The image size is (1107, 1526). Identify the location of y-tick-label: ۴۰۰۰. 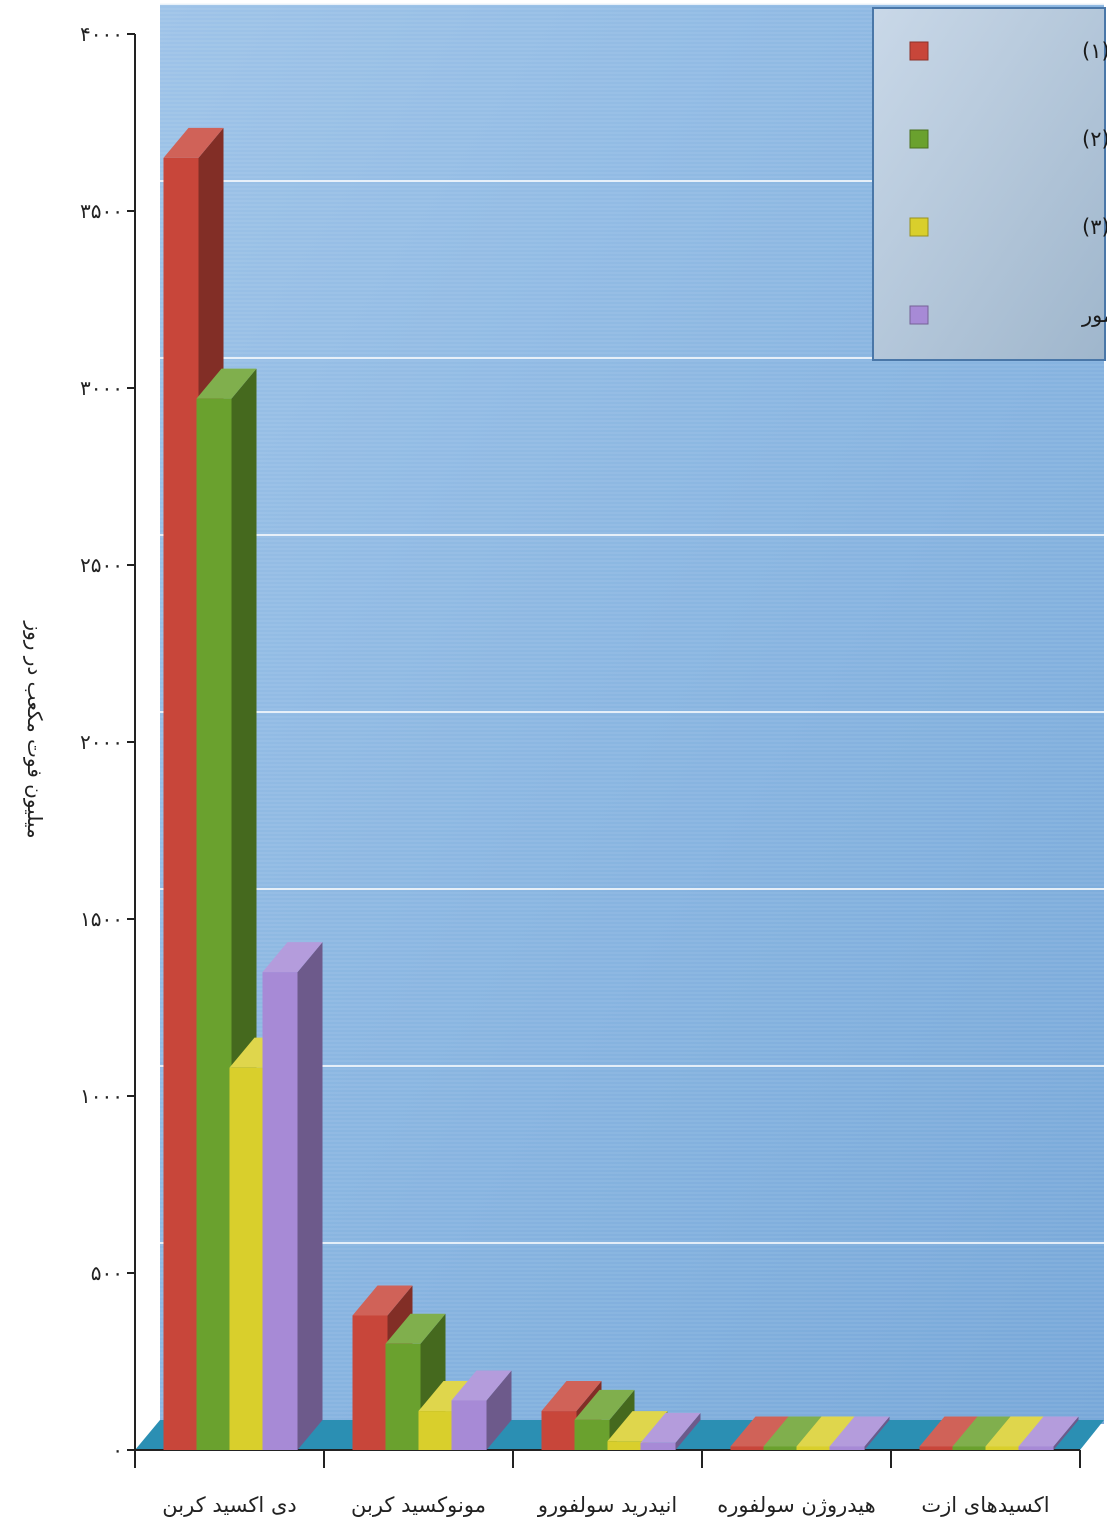
(101, 34).